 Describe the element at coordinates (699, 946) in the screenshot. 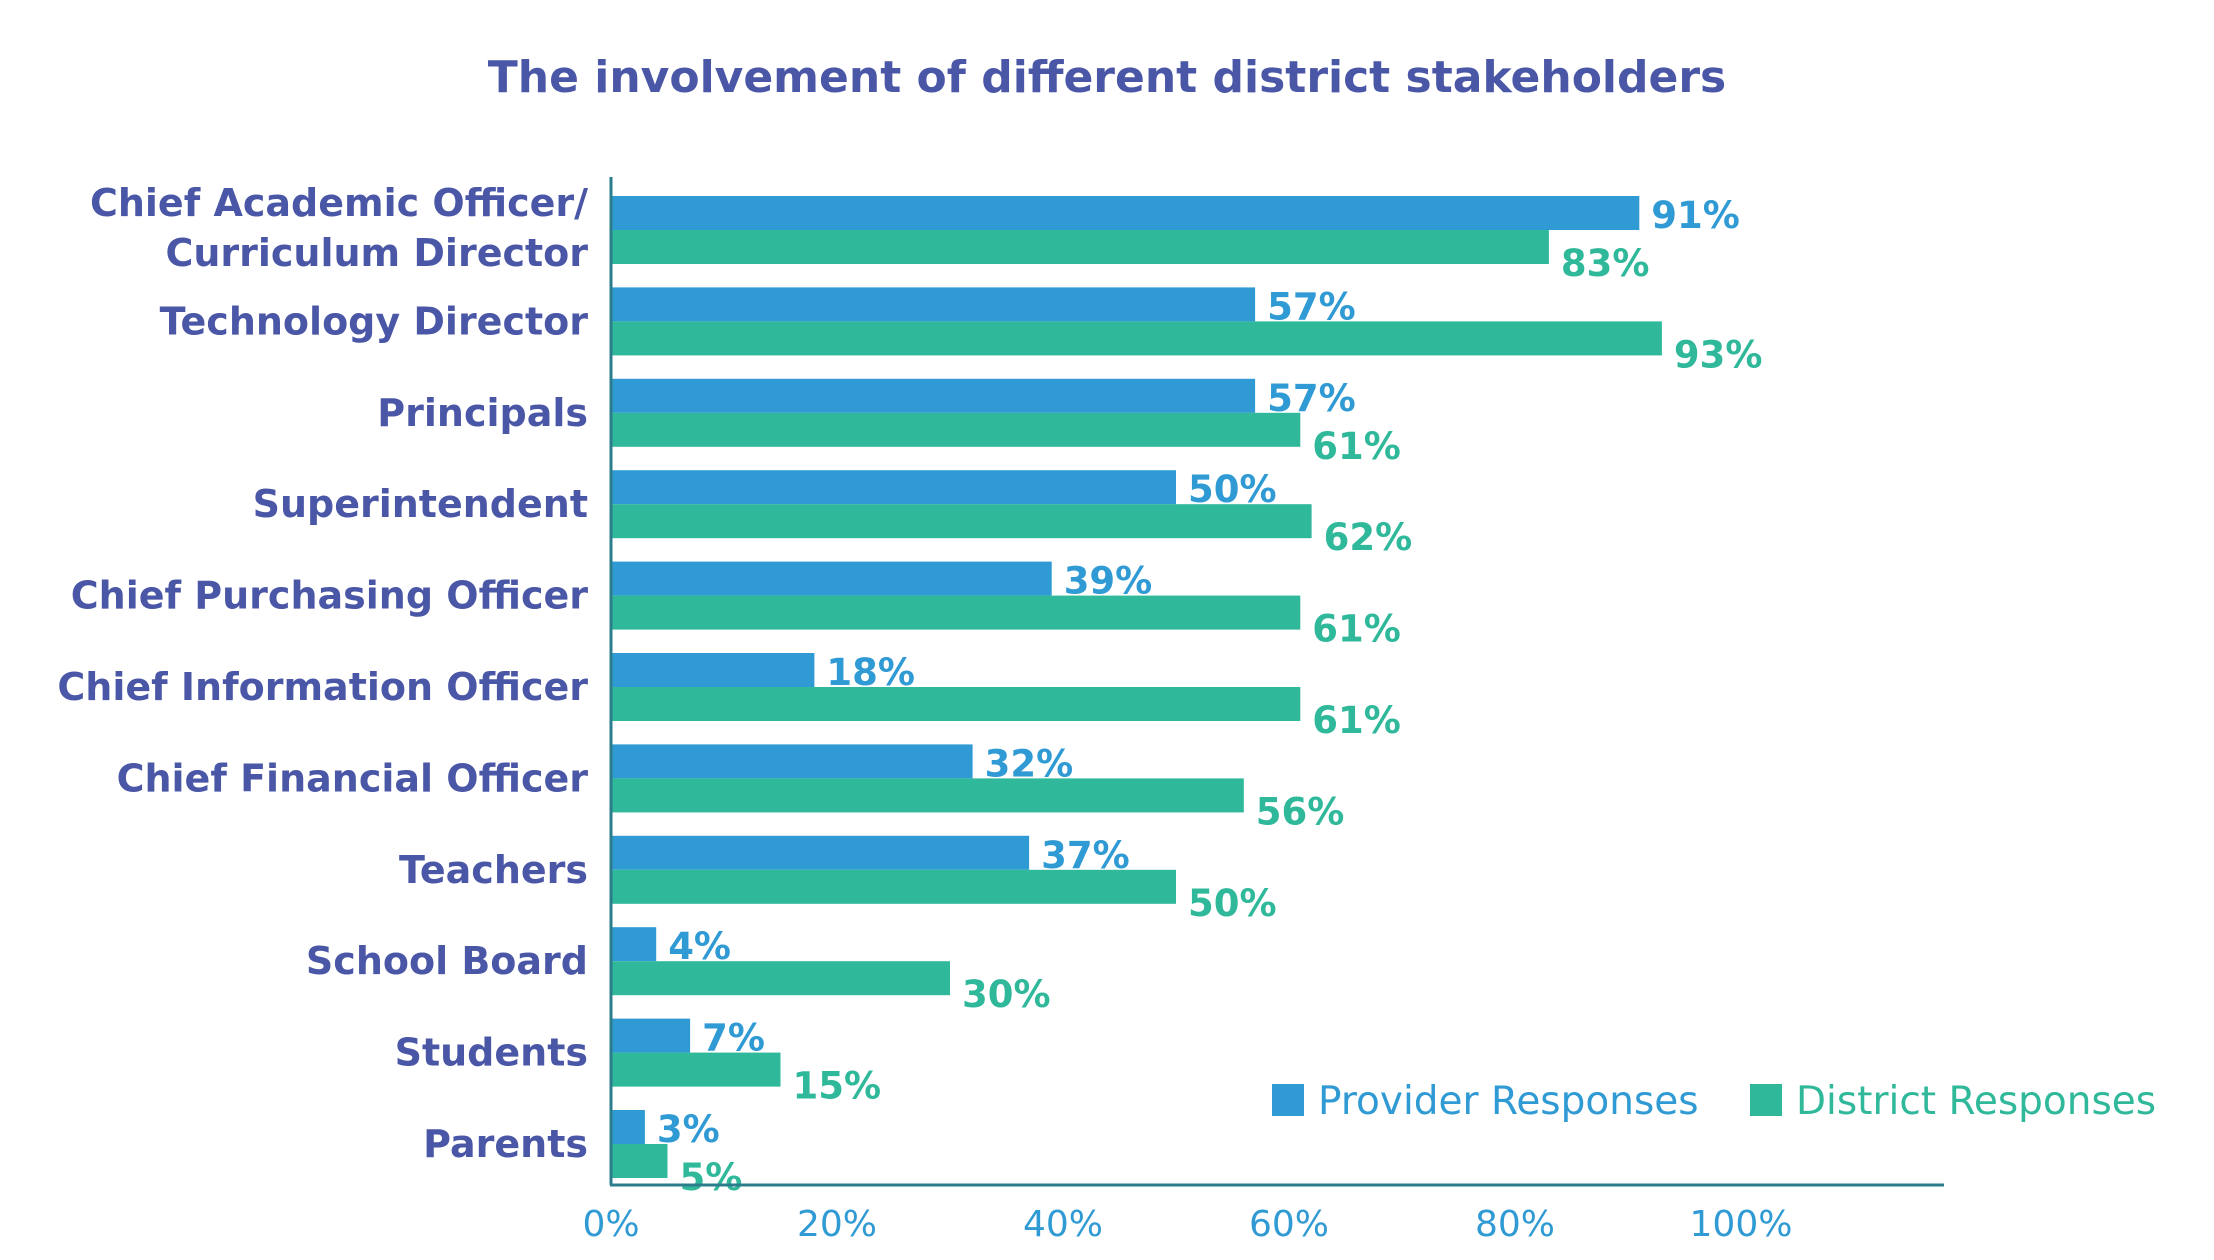

I see `value-label: 4%` at that location.